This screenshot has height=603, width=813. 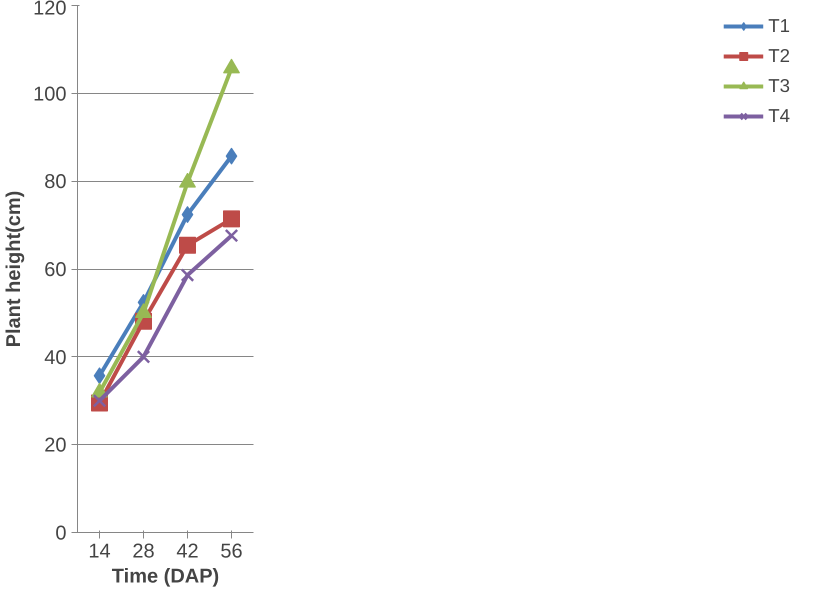 What do you see at coordinates (166, 577) in the screenshot?
I see `x-axis-title: Time (DAP)` at bounding box center [166, 577].